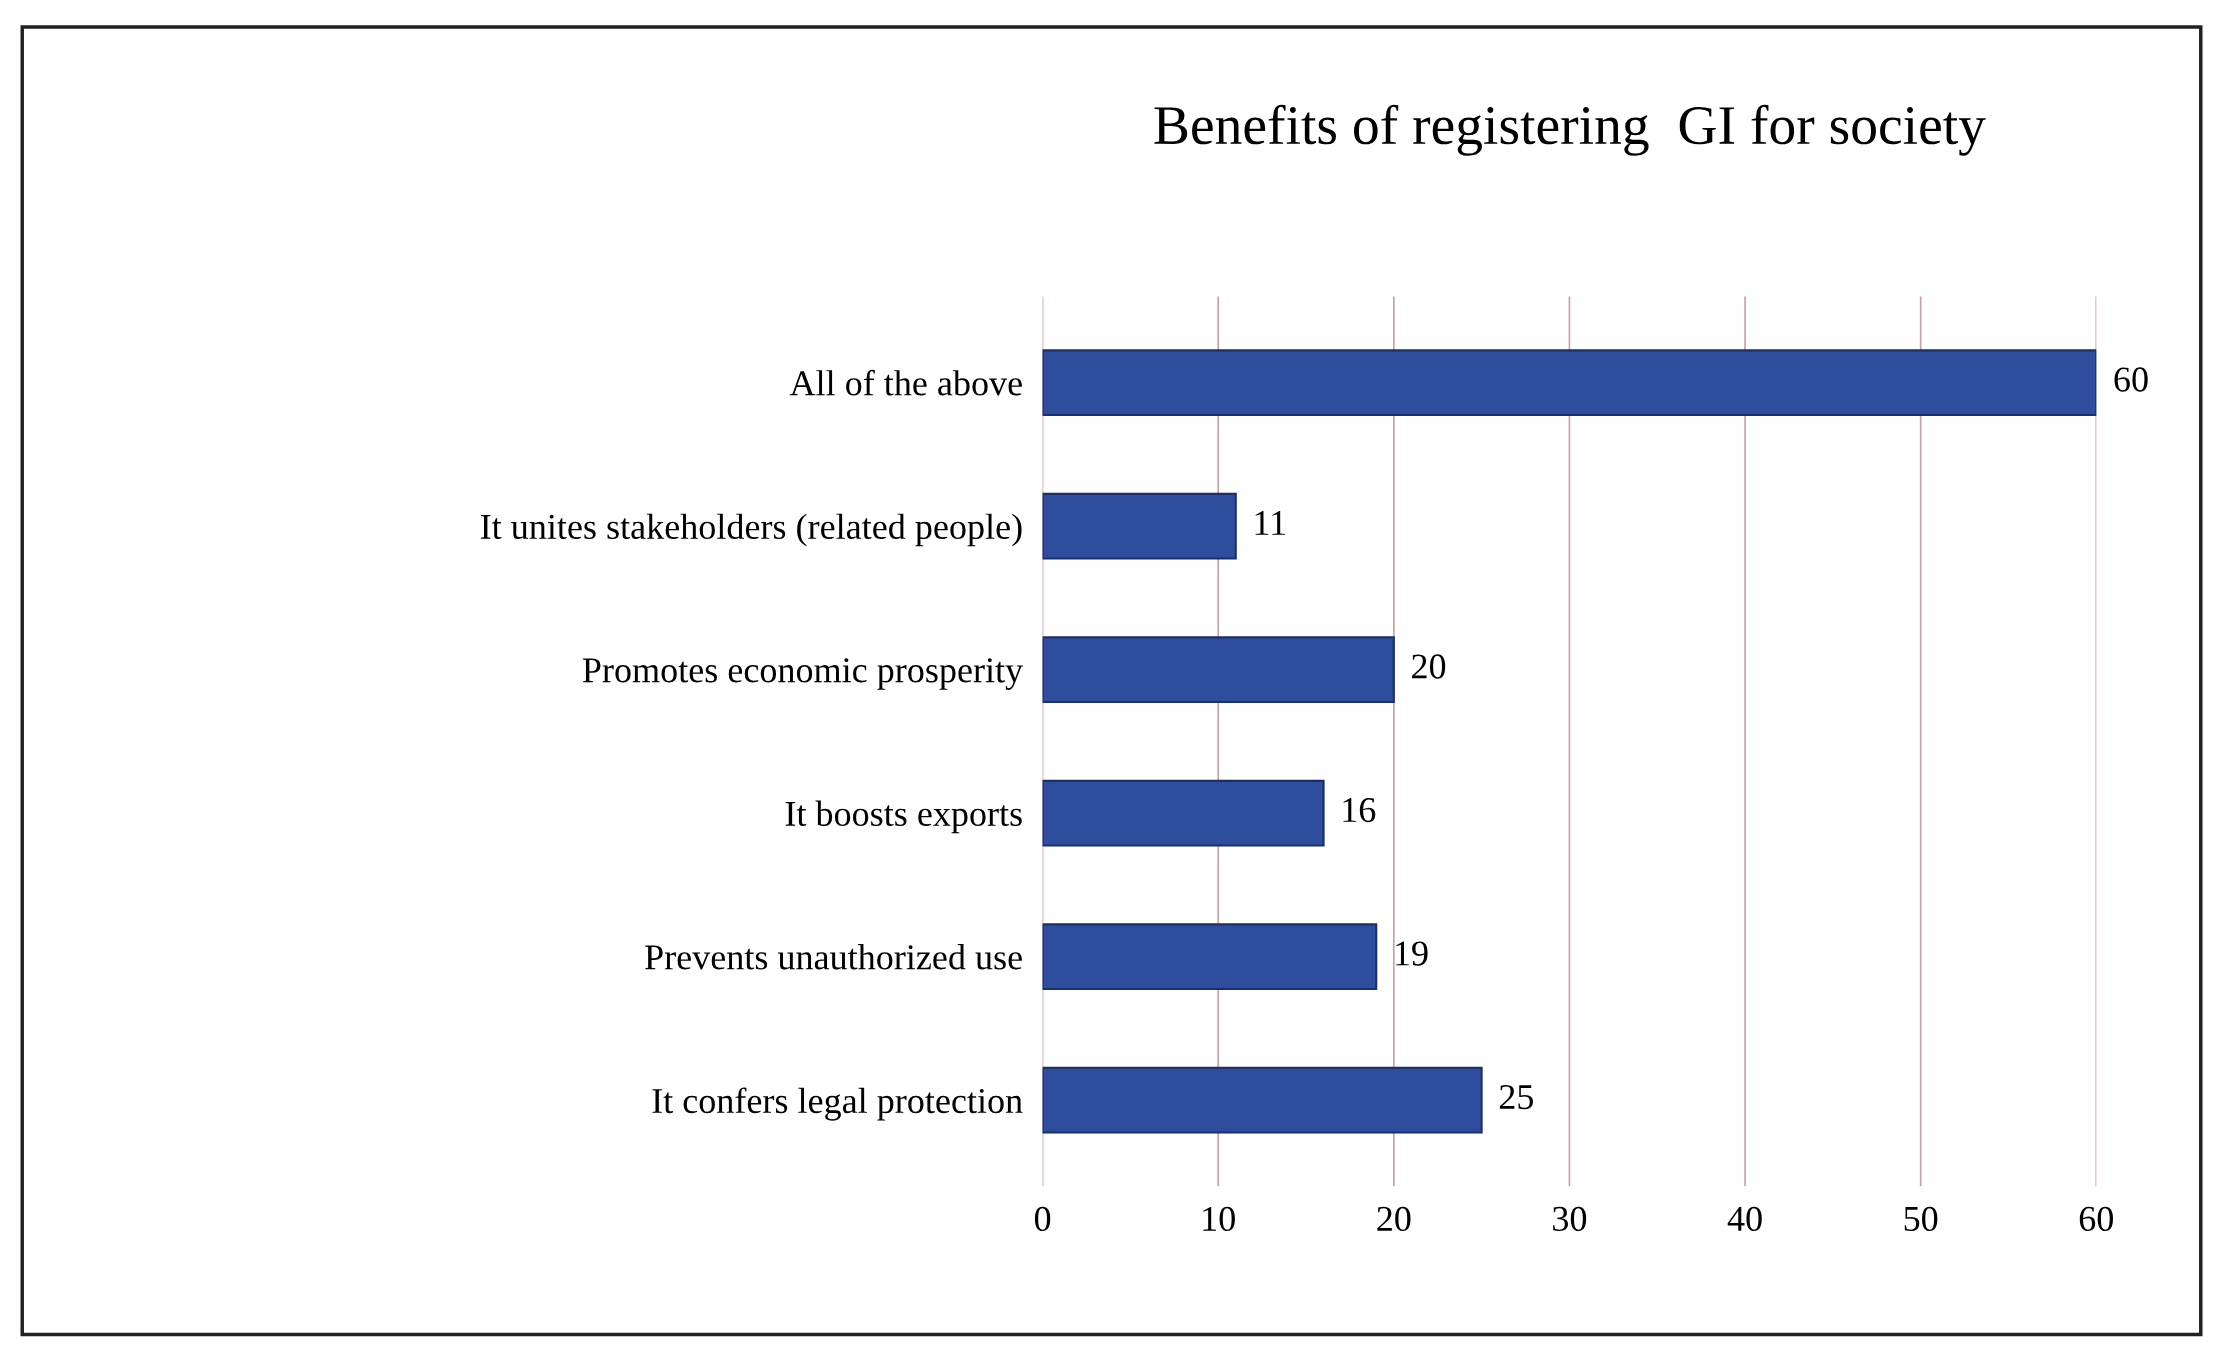 This screenshot has width=2223, height=1348. What do you see at coordinates (2096, 1219) in the screenshot?
I see `x-tick-label: 60` at bounding box center [2096, 1219].